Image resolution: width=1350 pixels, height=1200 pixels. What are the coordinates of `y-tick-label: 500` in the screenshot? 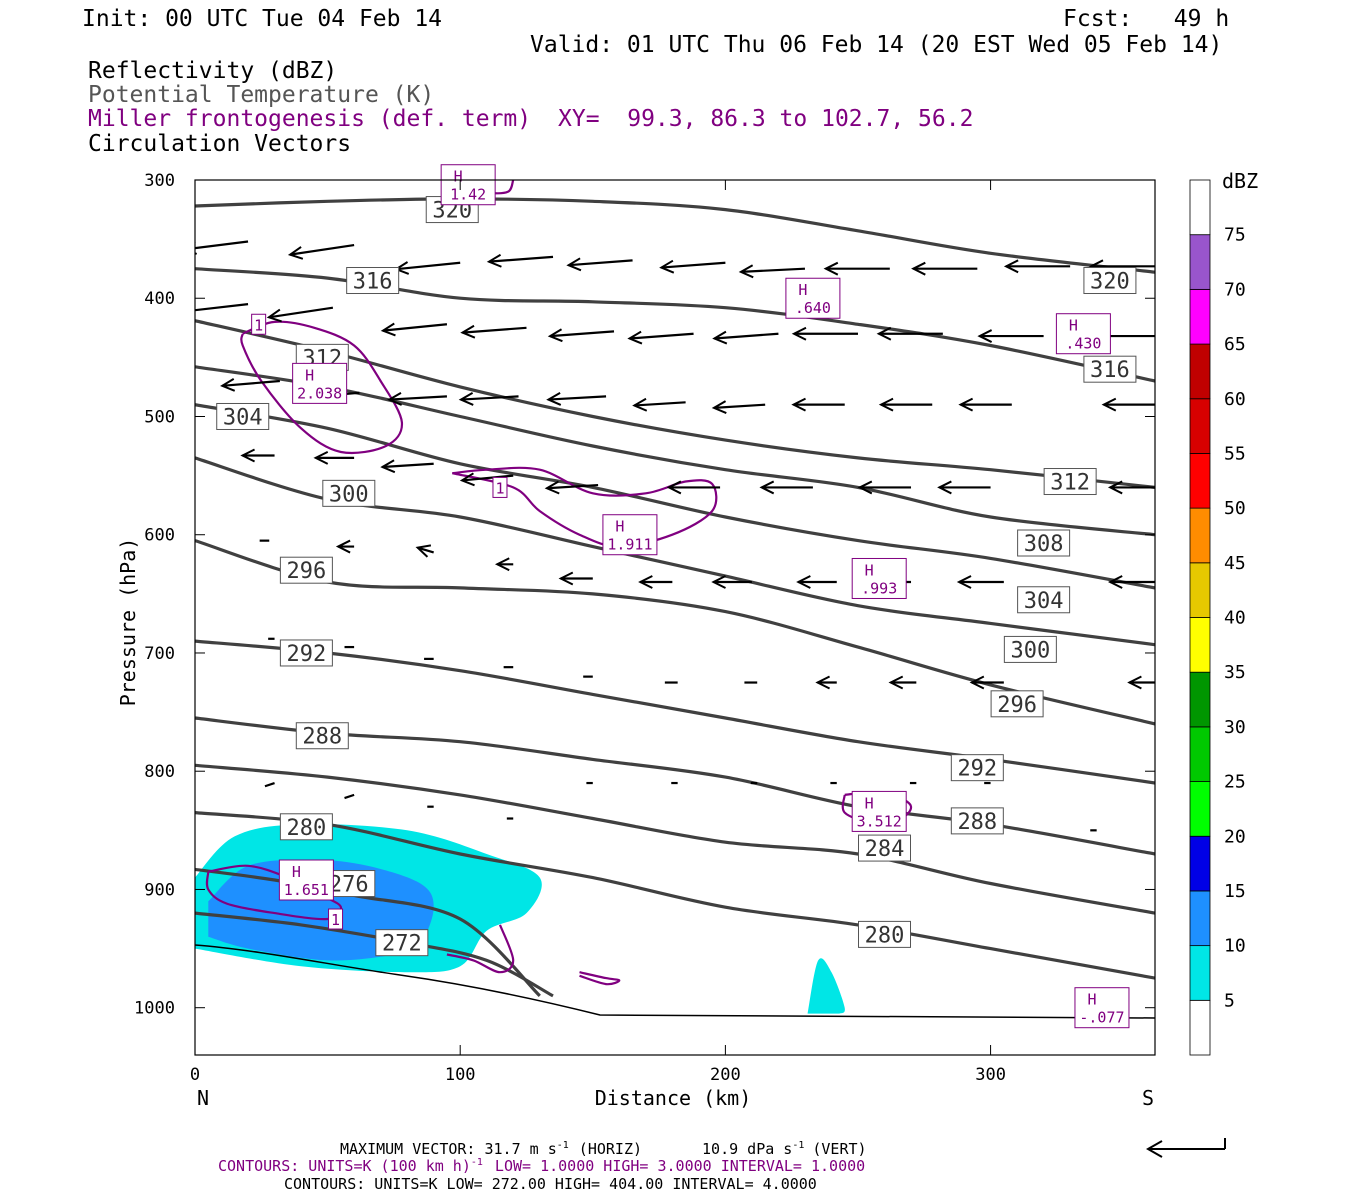 It's located at (159, 417).